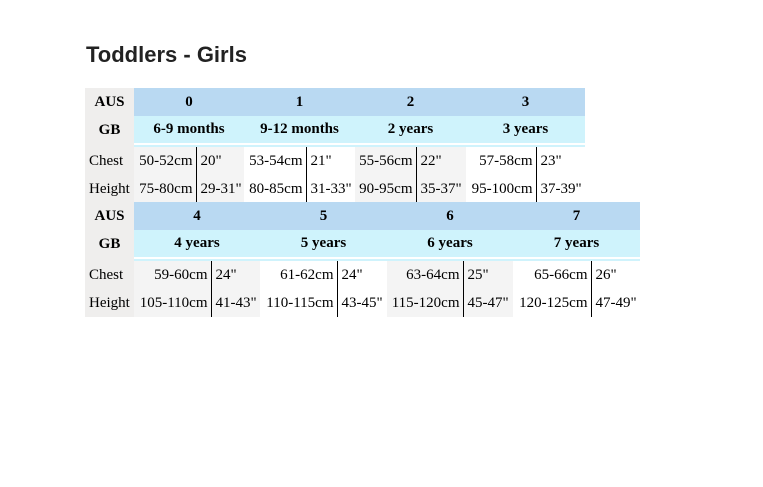  I want to click on chest-cm: 53-54cm, so click(275, 161).